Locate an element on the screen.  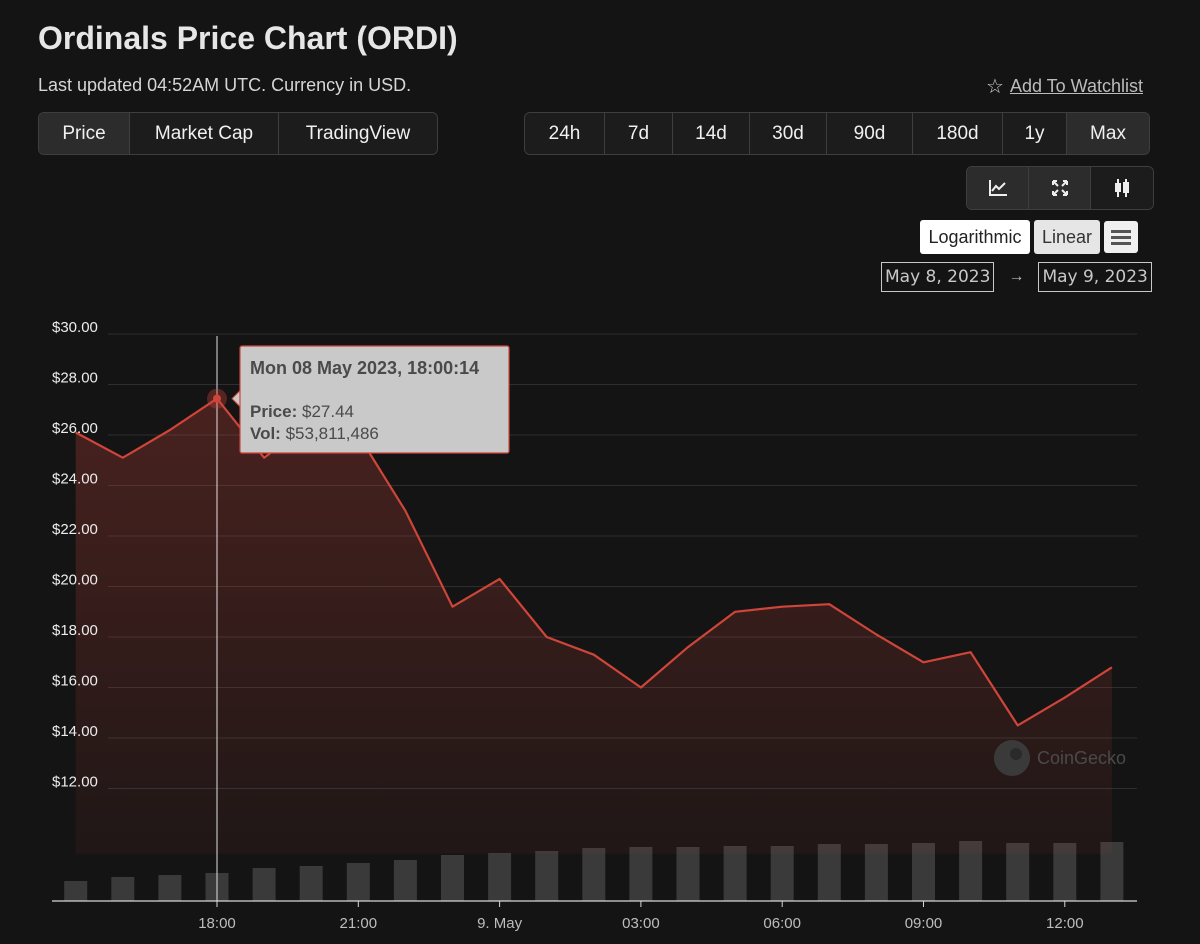
range-1y: 1y is located at coordinates (1035, 133).